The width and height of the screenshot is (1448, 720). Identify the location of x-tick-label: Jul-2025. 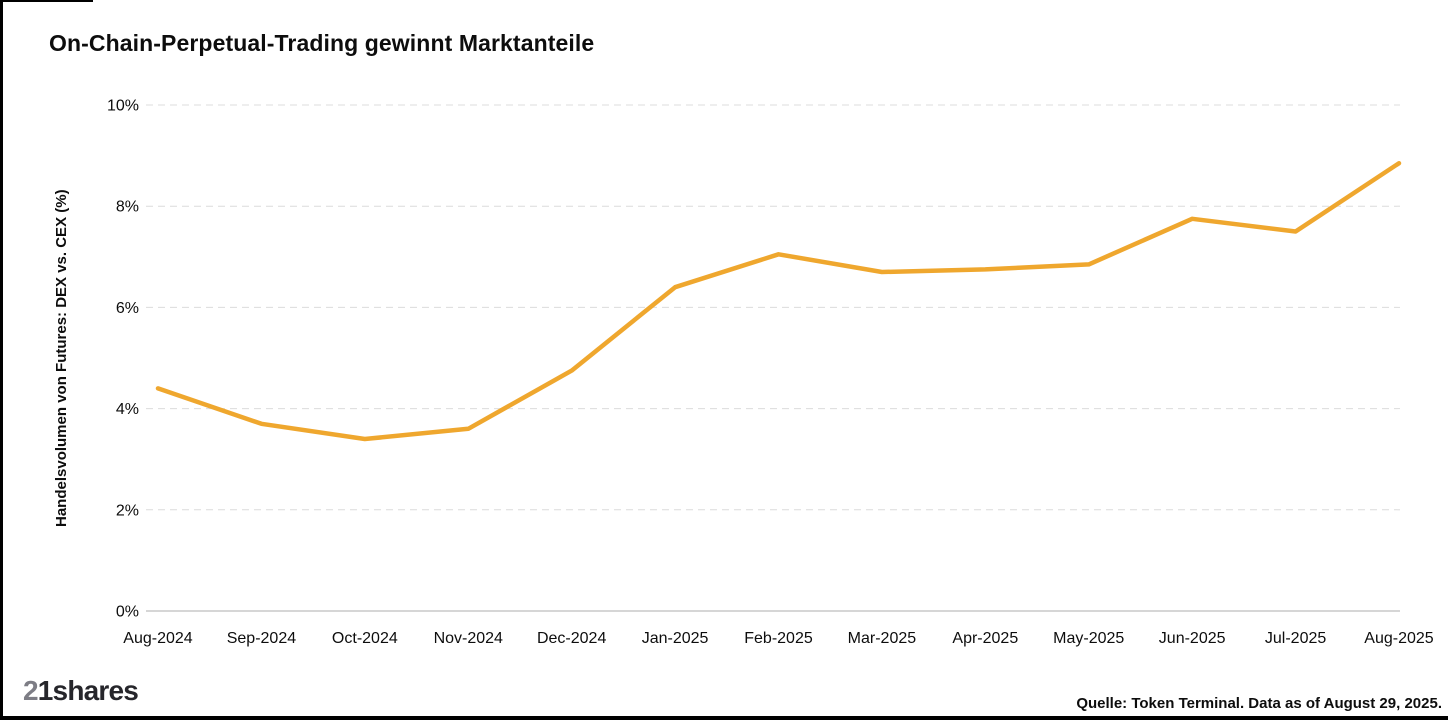
(1295, 638).